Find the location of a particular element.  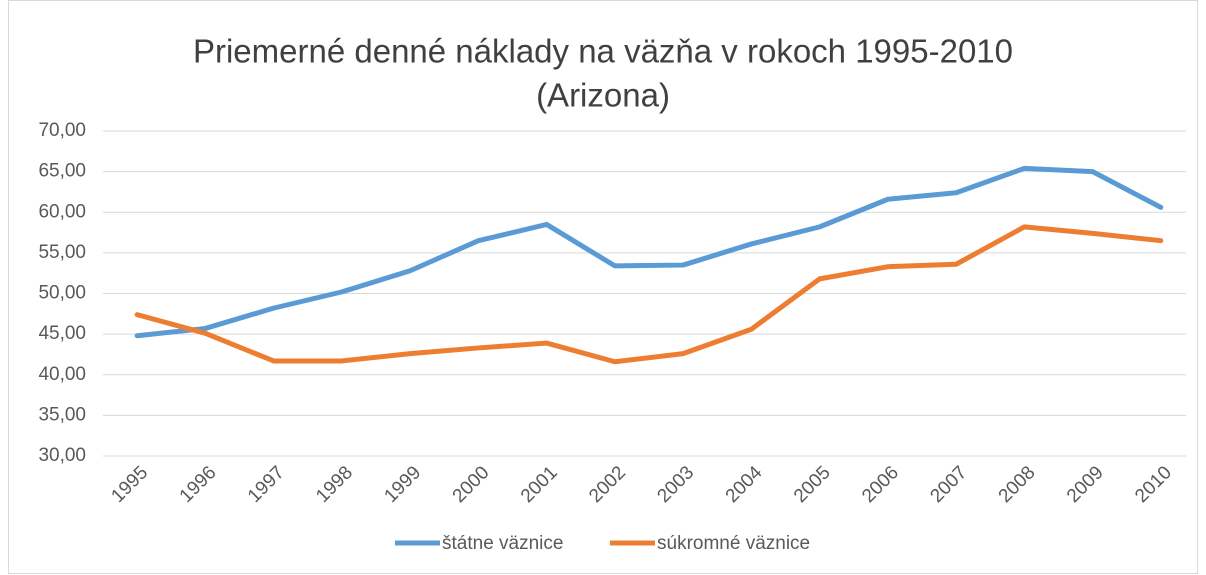

legend-label: štátne väznice is located at coordinates (502, 543).